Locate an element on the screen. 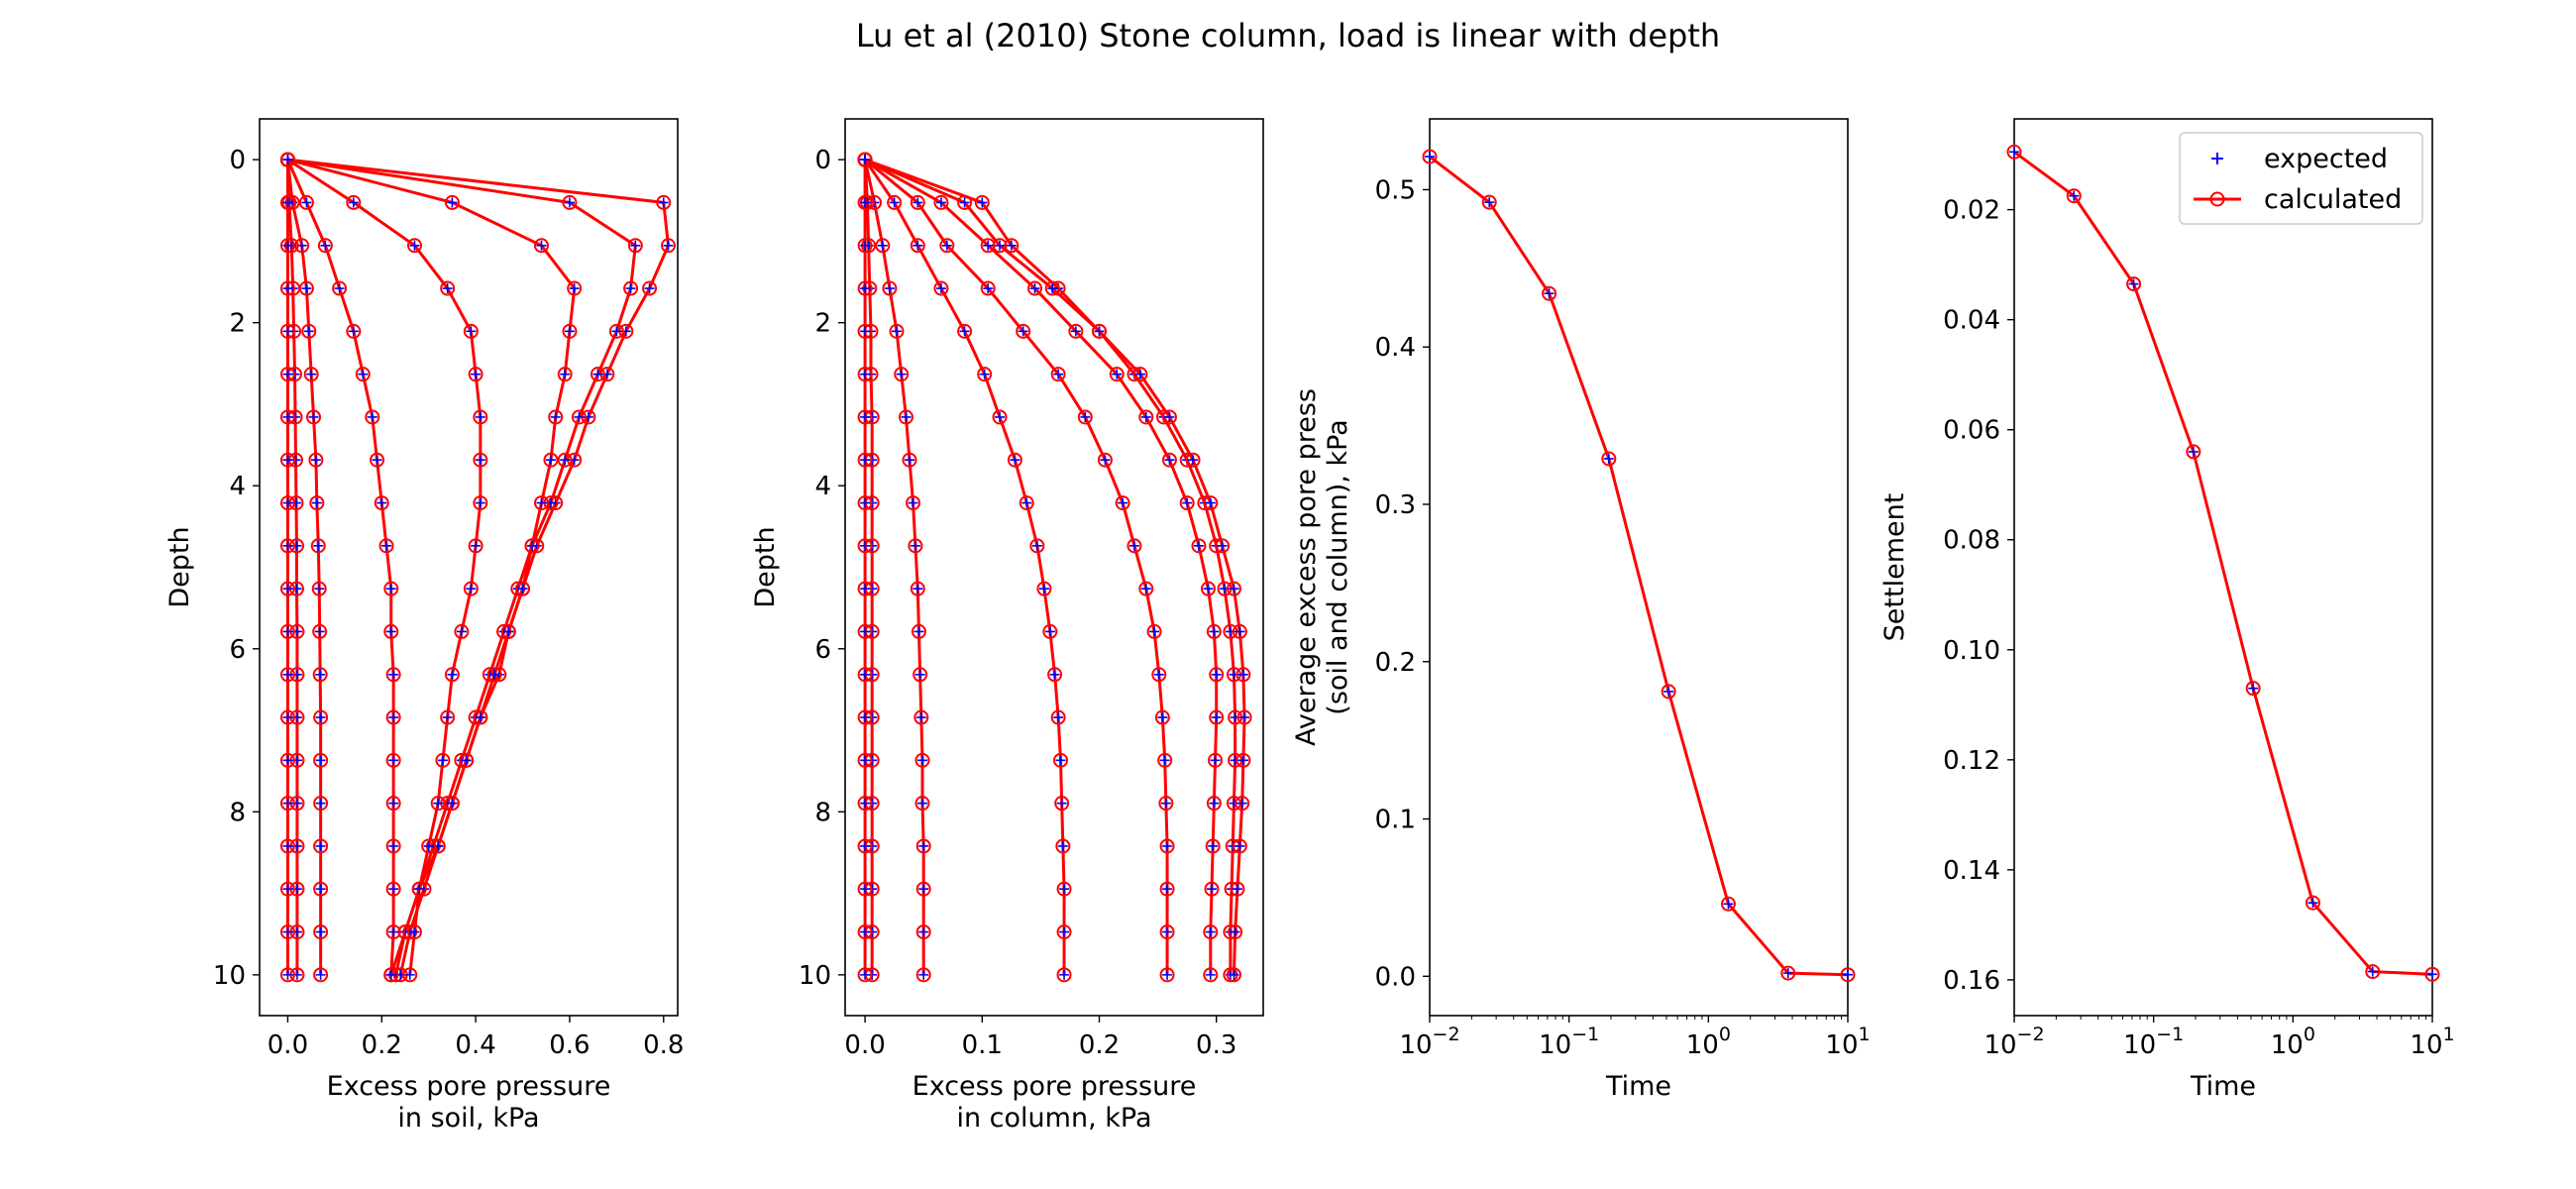  y-tick-label: 0.2 is located at coordinates (1395, 663).